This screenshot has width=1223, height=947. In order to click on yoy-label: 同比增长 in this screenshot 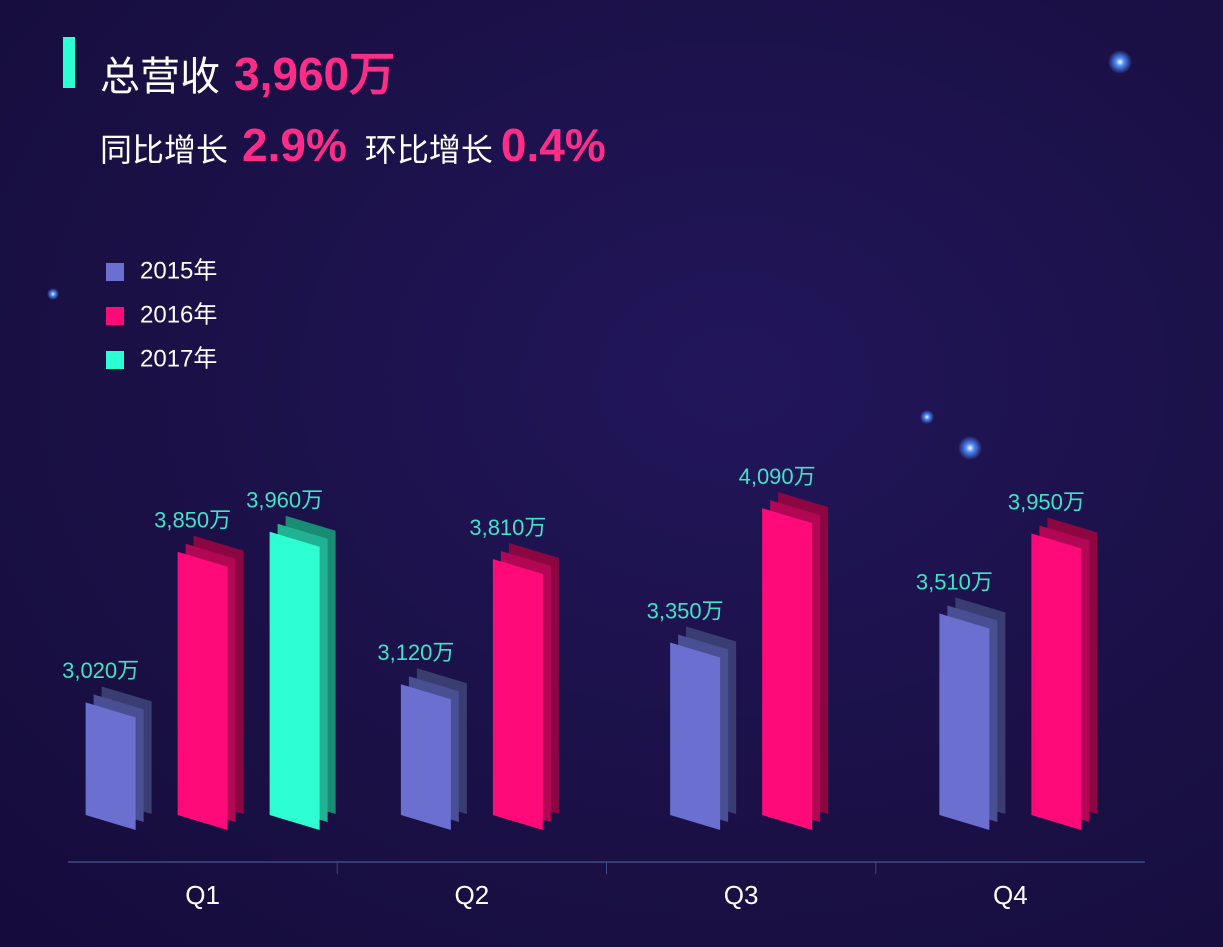, I will do `click(164, 150)`.